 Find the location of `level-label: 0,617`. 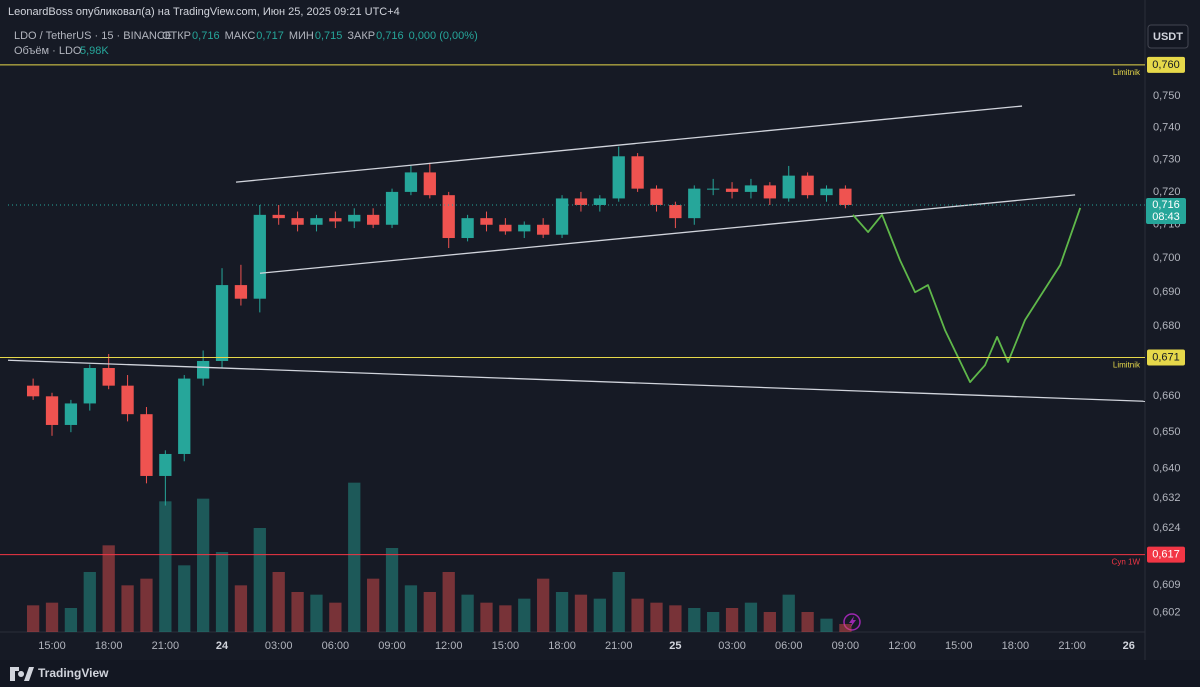

level-label: 0,617 is located at coordinates (1166, 554).